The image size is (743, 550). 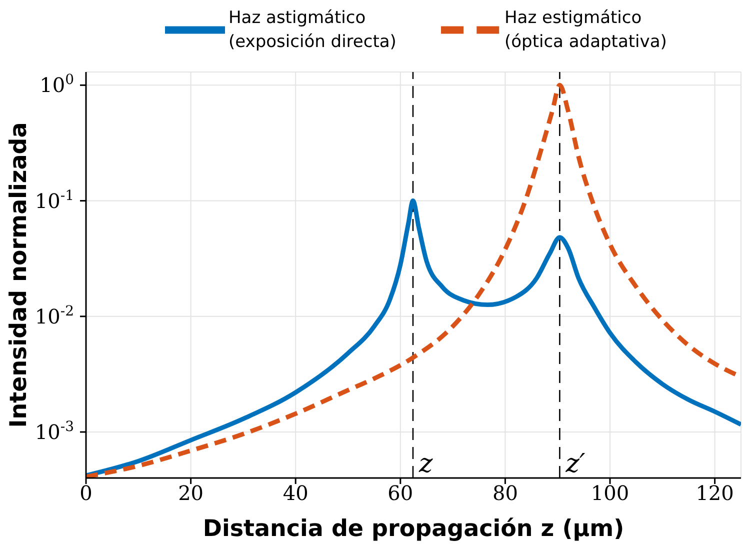 I want to click on x-tick-label: 20, so click(x=191, y=493).